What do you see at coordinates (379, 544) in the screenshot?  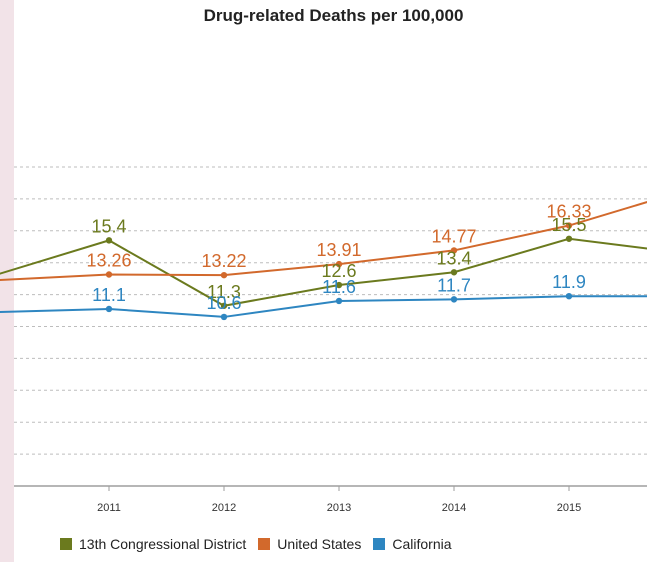 I see `legend-swatch-california` at bounding box center [379, 544].